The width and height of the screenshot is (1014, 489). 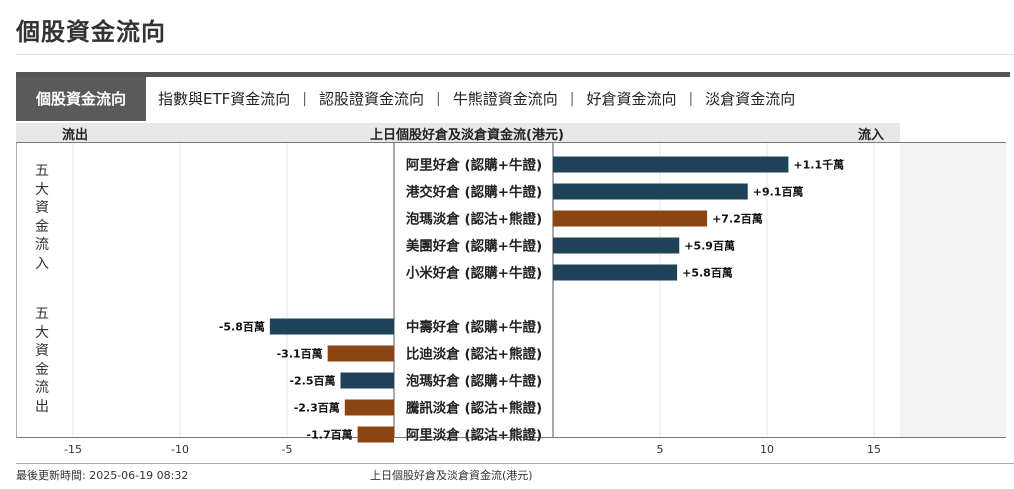 I want to click on tab-long-fund-flow: 好倉資金流向, so click(x=631, y=99).